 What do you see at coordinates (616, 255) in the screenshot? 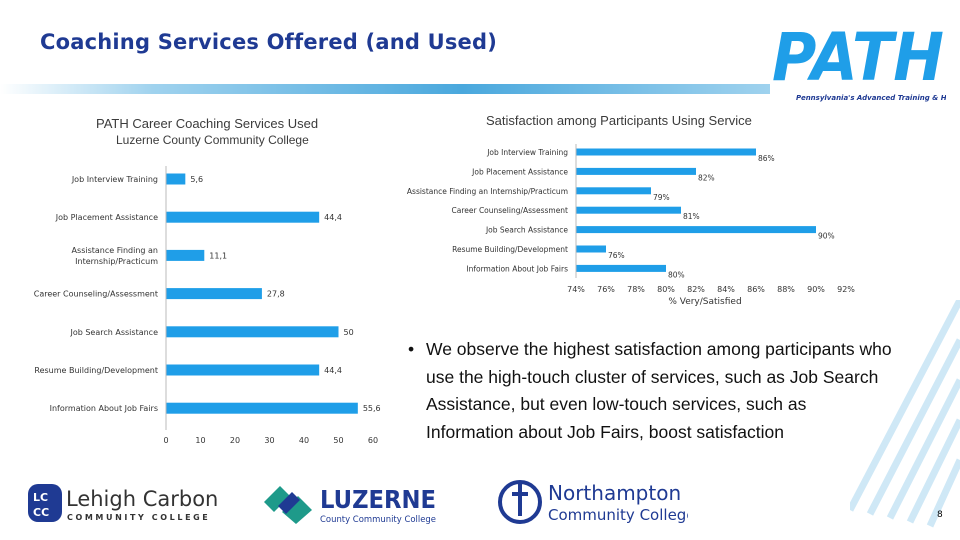
I see `right-value-label: 76%` at bounding box center [616, 255].